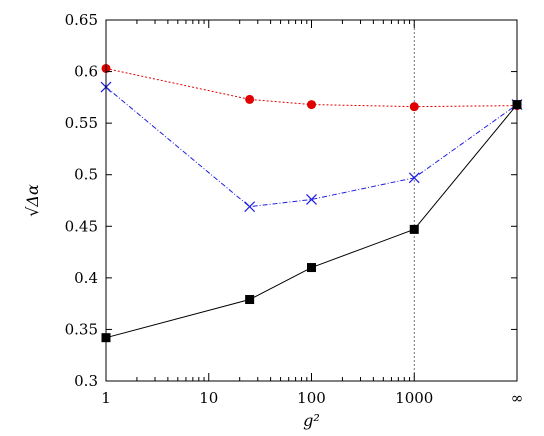 The width and height of the screenshot is (544, 436). I want to click on y-tick-label: 0.3, so click(86, 381).